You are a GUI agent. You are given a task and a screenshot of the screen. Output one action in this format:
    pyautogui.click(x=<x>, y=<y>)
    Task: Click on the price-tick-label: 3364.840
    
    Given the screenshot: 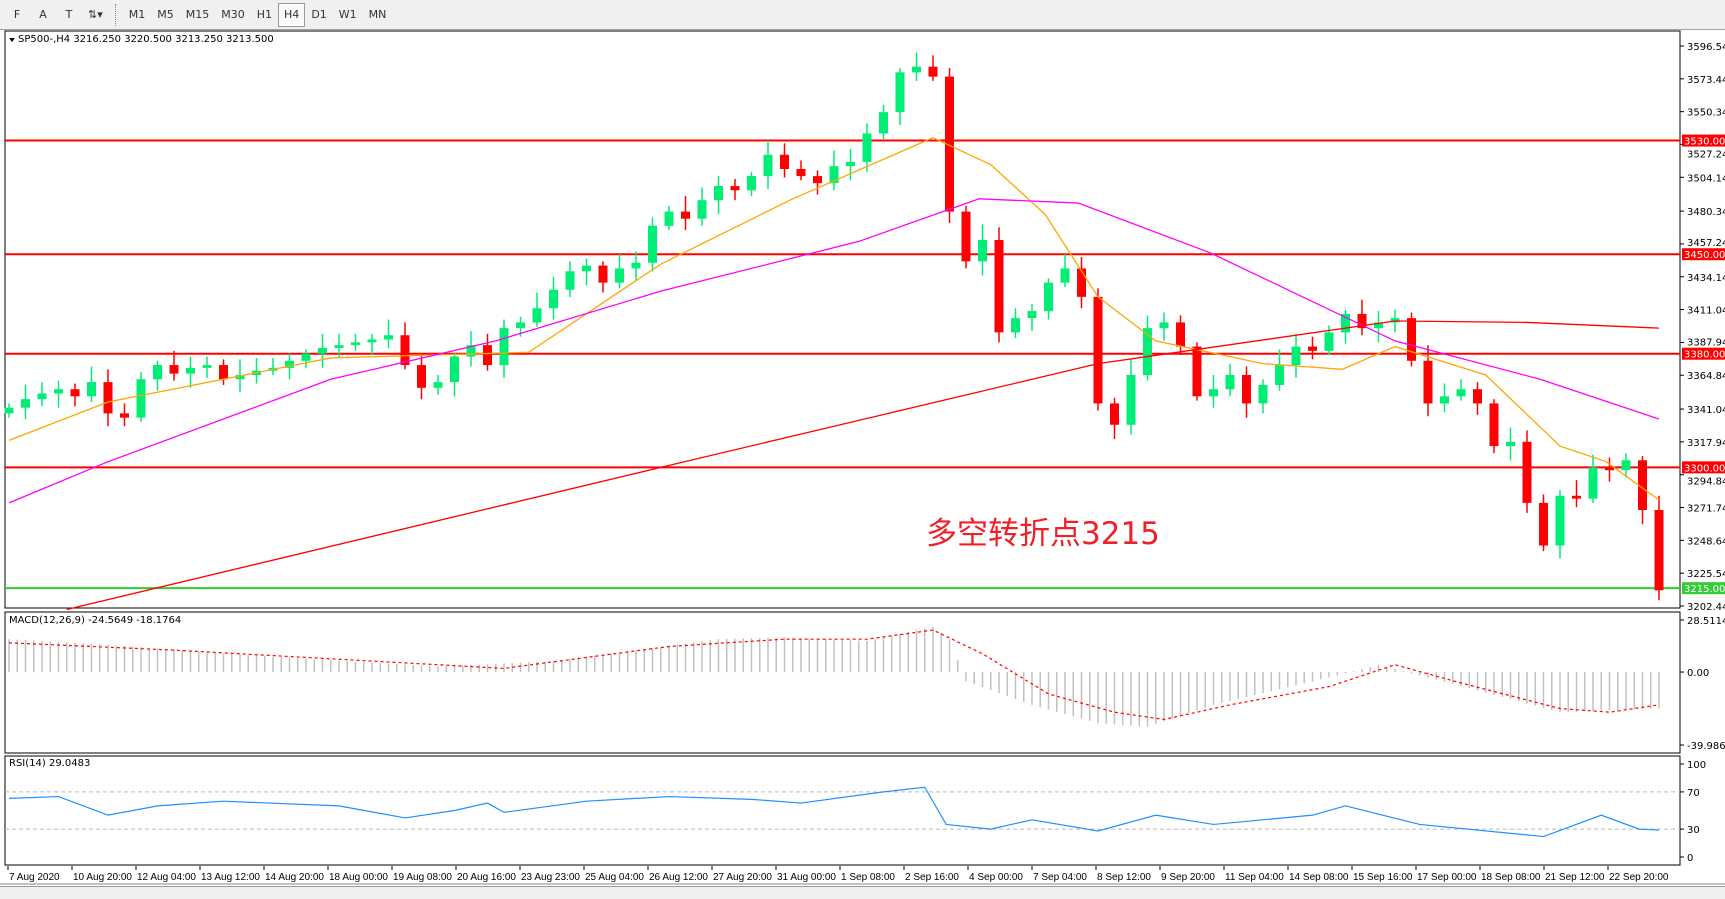 What is the action you would take?
    pyautogui.click(x=1706, y=376)
    